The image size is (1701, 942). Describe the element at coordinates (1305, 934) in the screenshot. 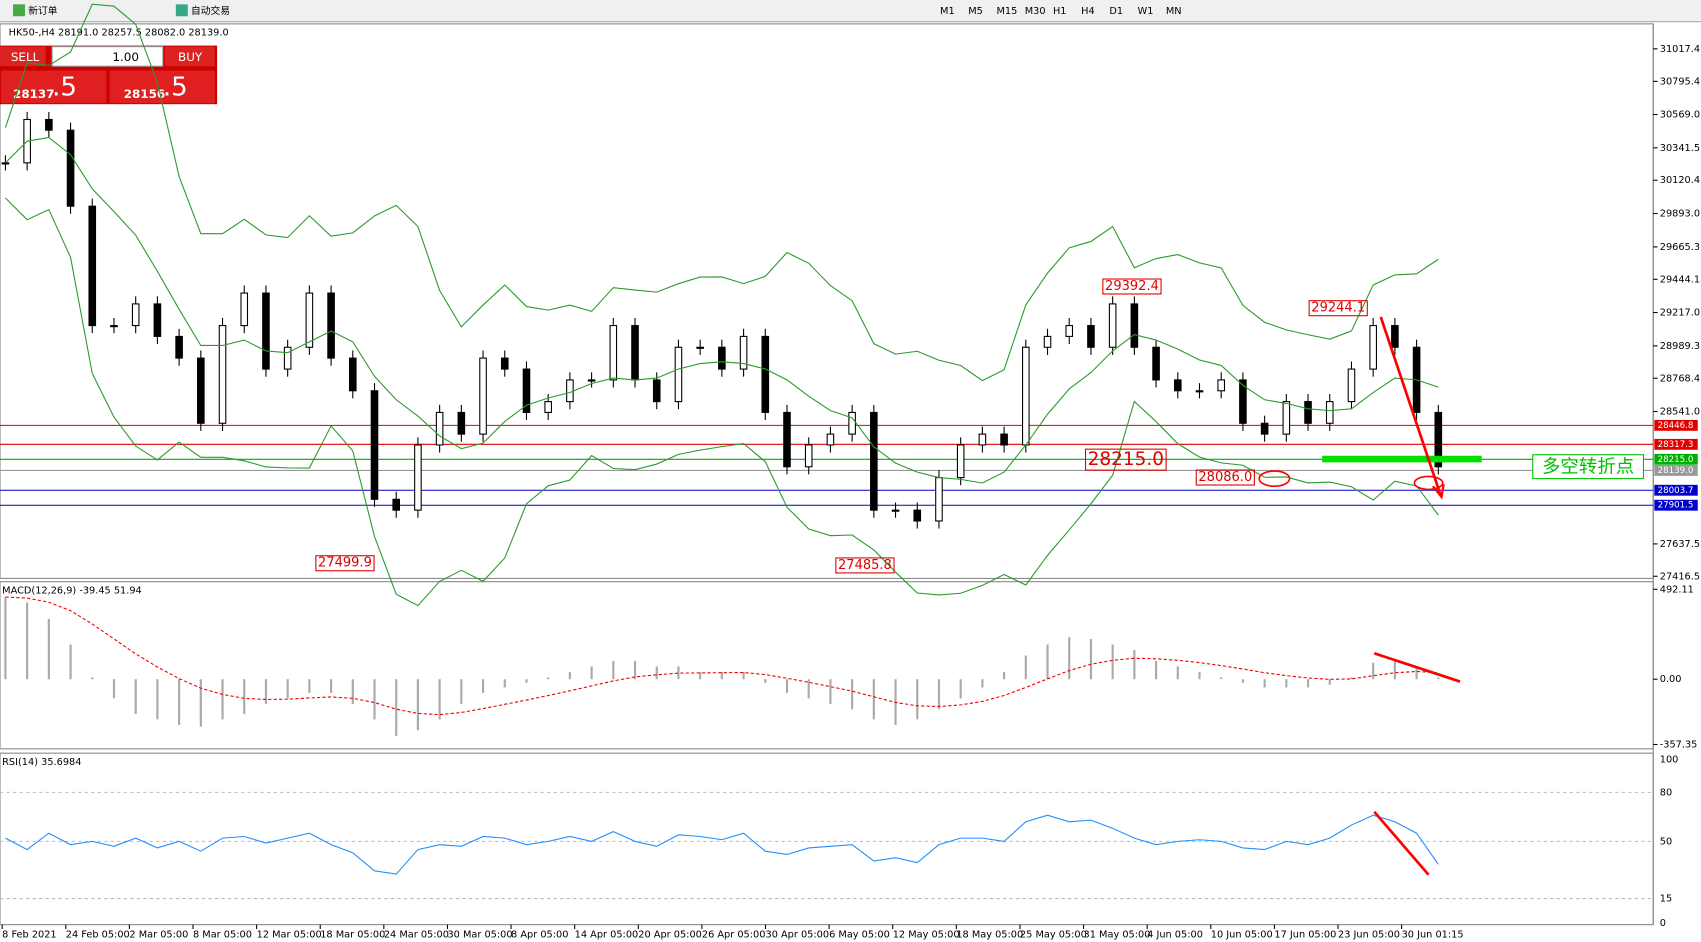

I see `x-tick-label: 17 Jun 05:00` at that location.